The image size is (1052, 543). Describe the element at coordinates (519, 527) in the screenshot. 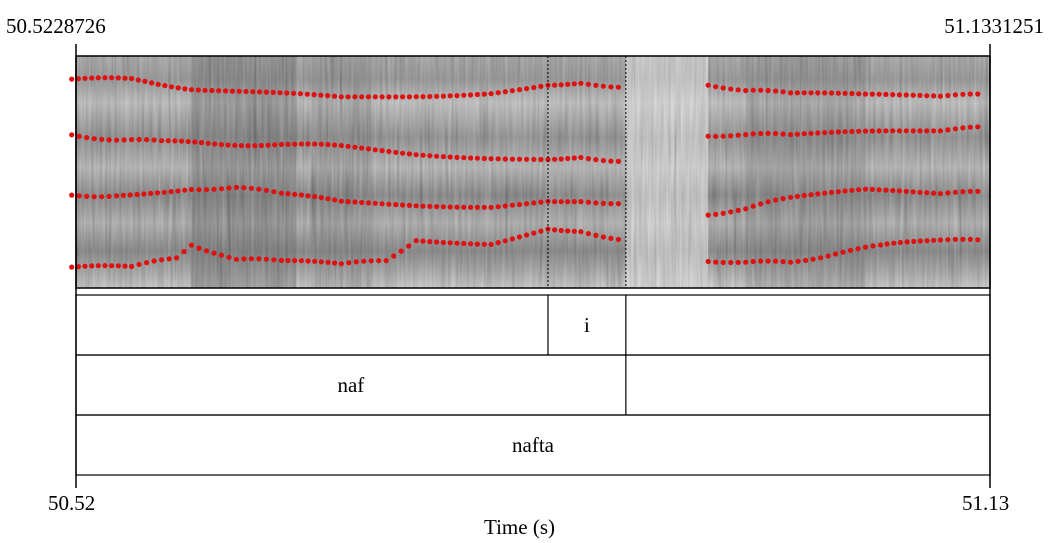

I see `x-axis-label: Time (s)` at that location.